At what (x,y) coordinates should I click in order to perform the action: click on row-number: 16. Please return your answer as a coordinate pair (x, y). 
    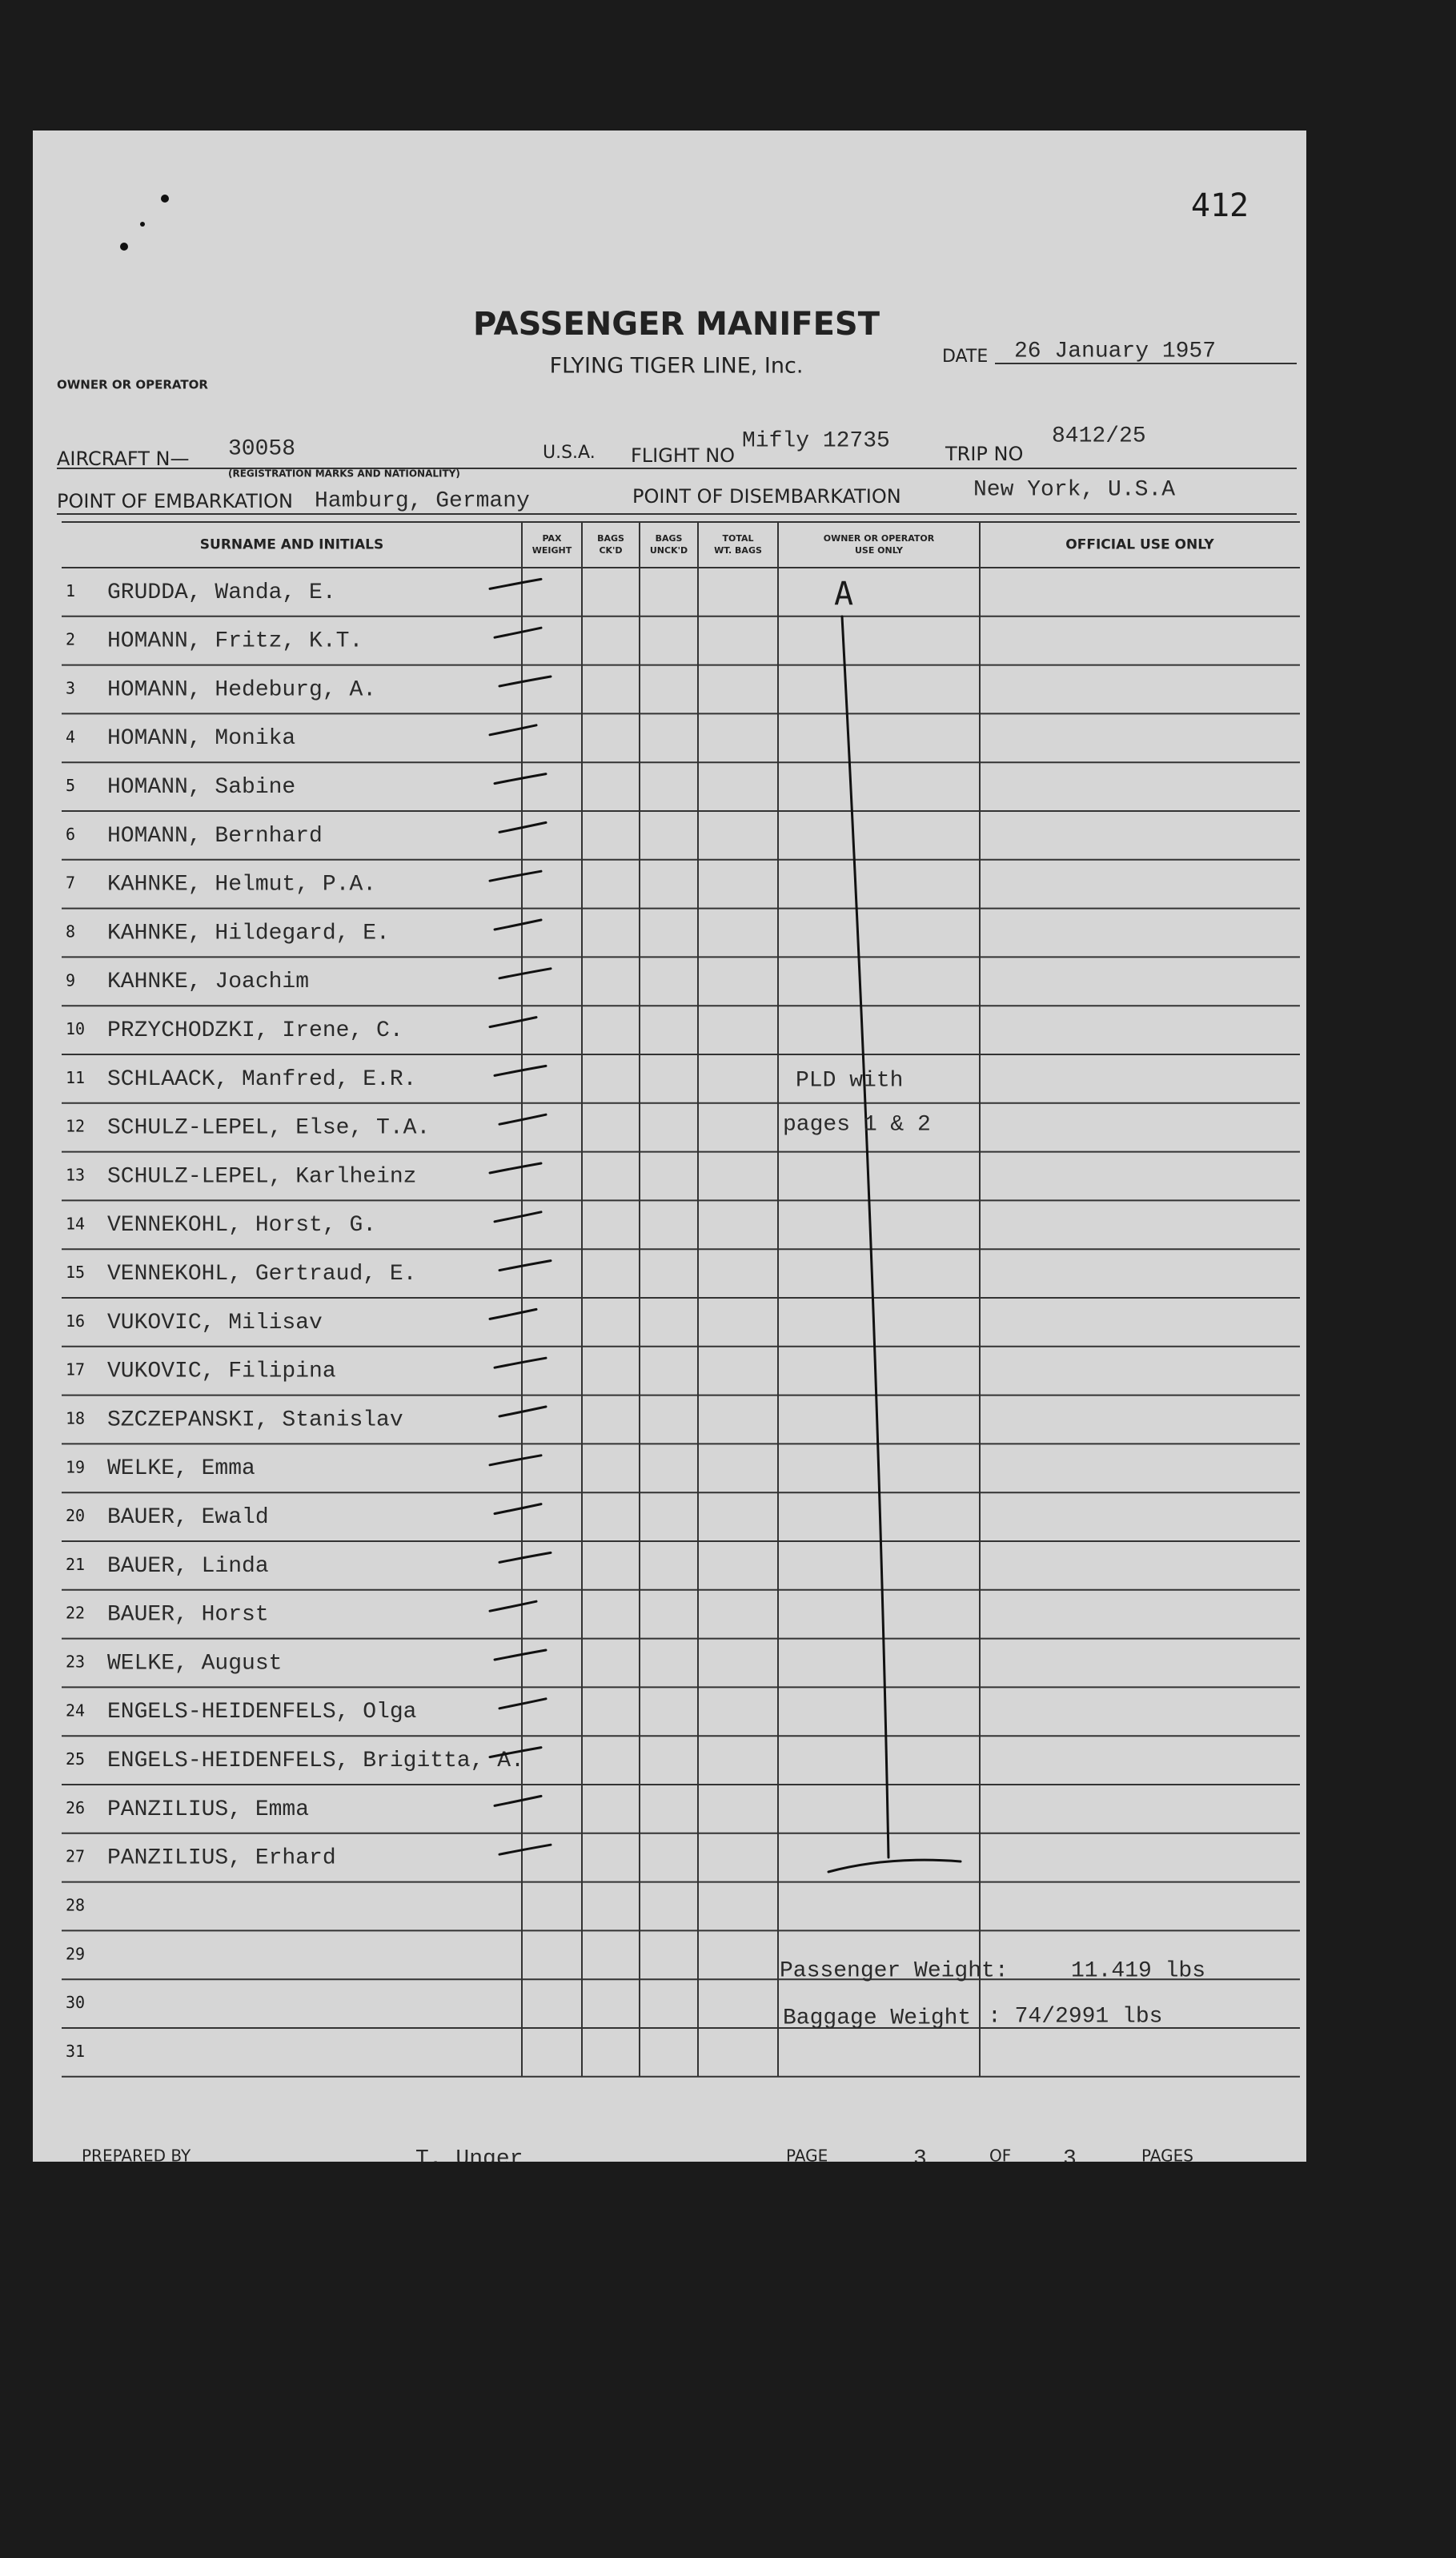
    Looking at the image, I should click on (75, 1321).